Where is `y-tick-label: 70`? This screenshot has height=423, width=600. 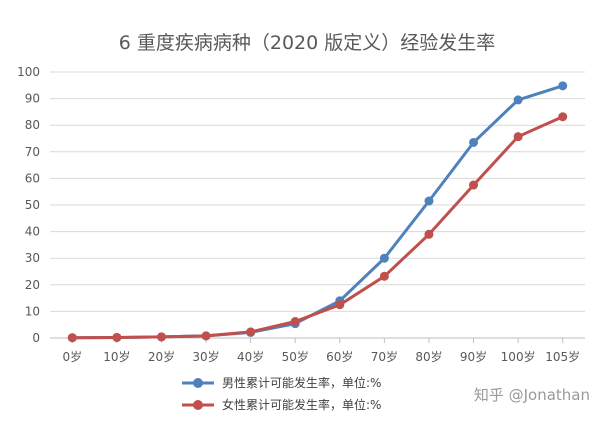 y-tick-label: 70 is located at coordinates (32, 152).